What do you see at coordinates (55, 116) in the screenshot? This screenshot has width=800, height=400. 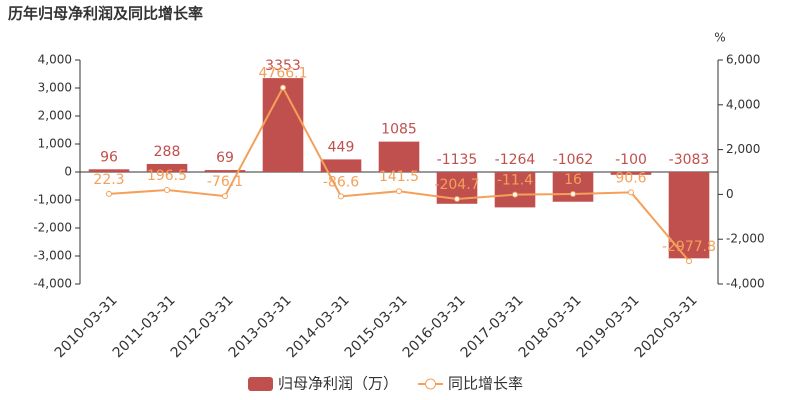 I see `y-tick-label: 2,000` at bounding box center [55, 116].